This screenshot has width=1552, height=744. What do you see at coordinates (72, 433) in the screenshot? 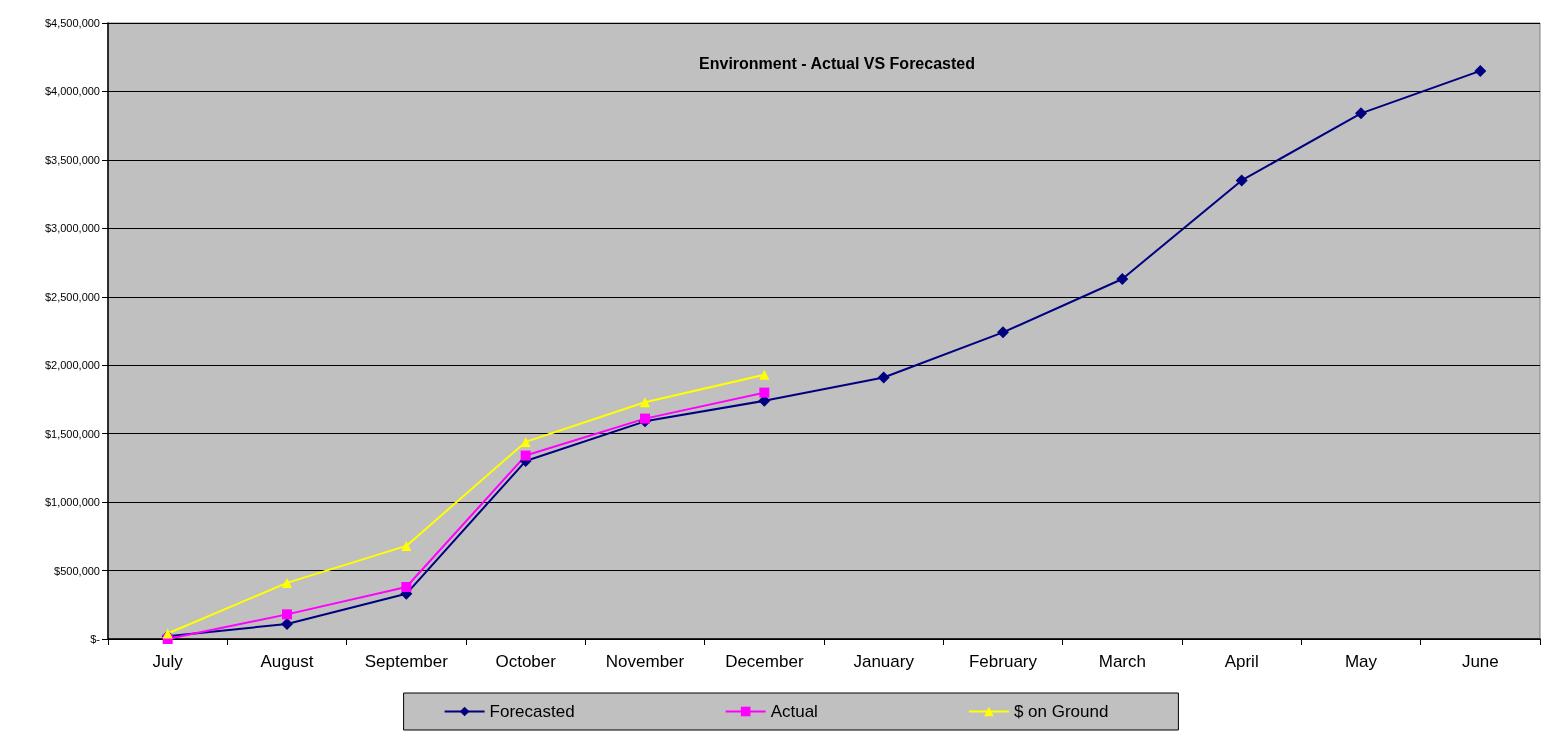
I see `y-tick-label: $1,500,000` at bounding box center [72, 433].